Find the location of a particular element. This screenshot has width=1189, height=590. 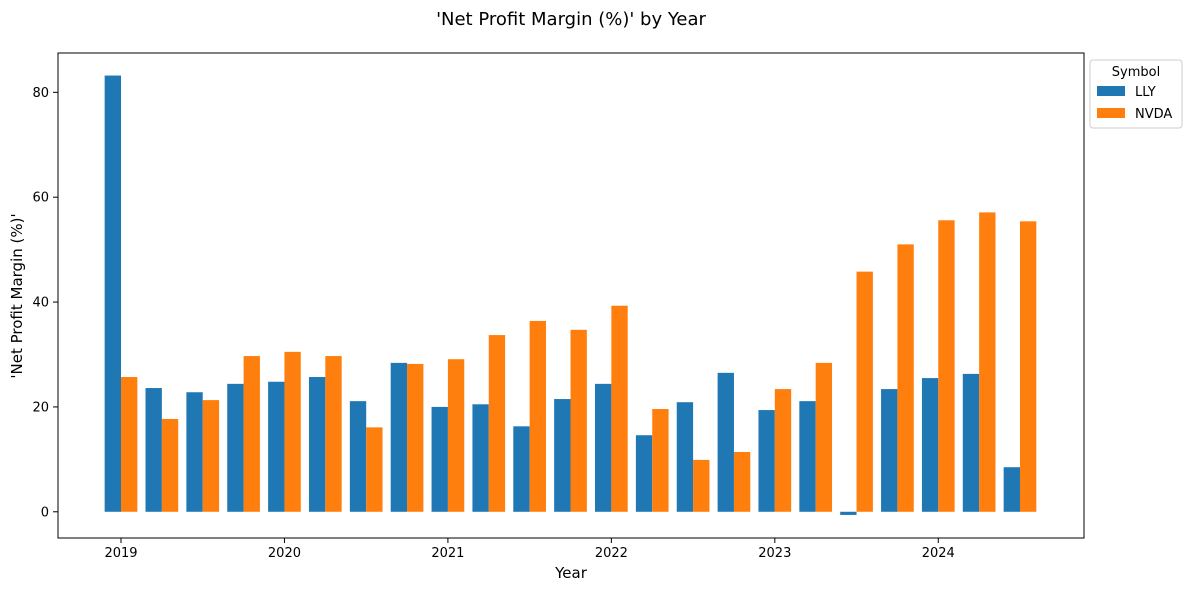

legend-swatch-lly is located at coordinates (1111, 91).